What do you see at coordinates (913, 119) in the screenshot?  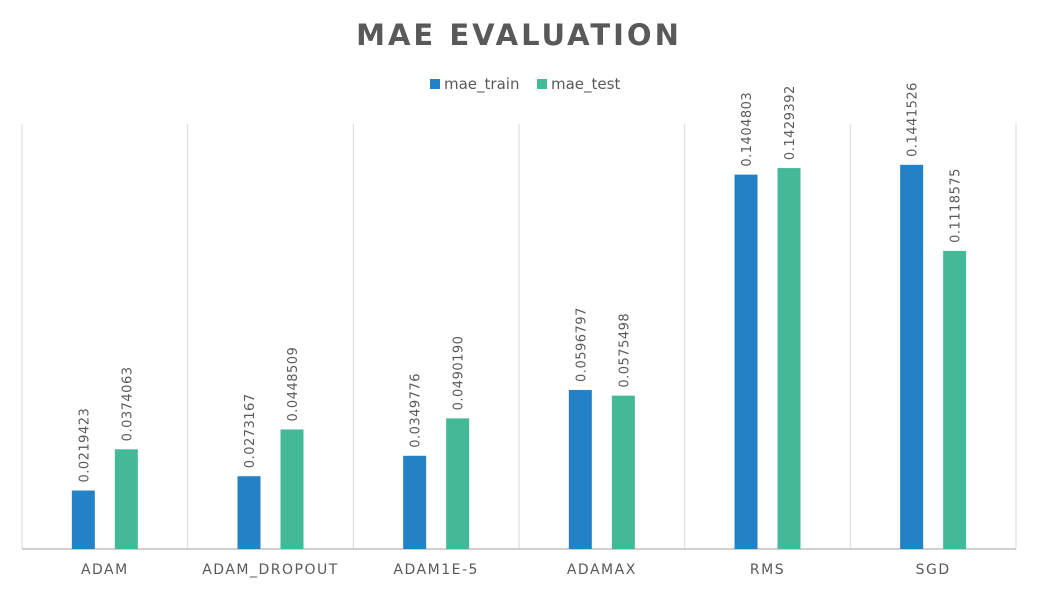 I see `data-label-mae_train-sgd: 0.1441526` at bounding box center [913, 119].